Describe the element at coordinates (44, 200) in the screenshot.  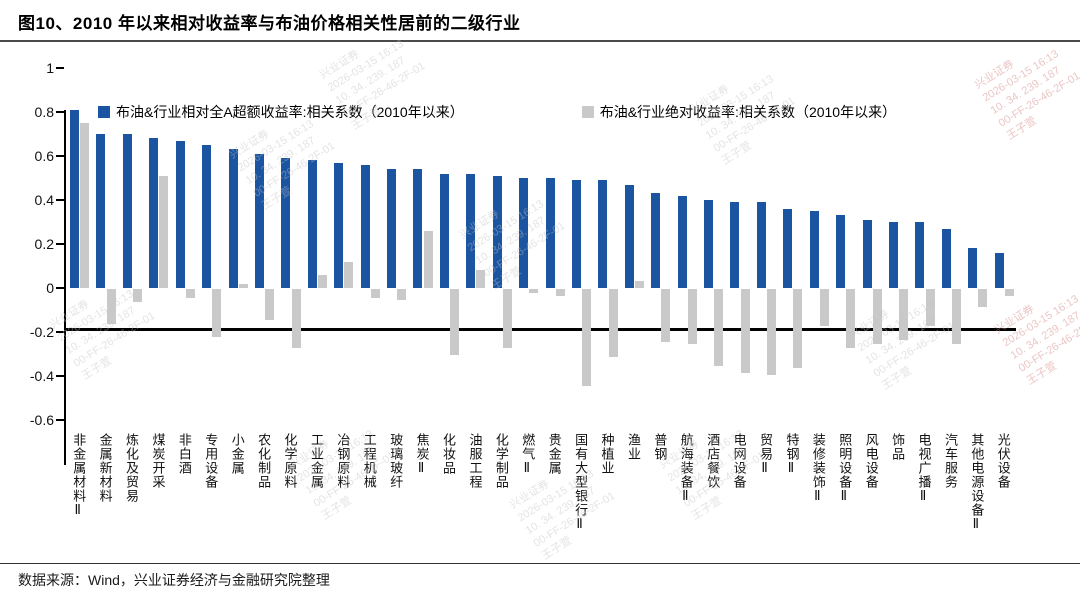
I see `y-axis-tick-label: 0.4` at that location.